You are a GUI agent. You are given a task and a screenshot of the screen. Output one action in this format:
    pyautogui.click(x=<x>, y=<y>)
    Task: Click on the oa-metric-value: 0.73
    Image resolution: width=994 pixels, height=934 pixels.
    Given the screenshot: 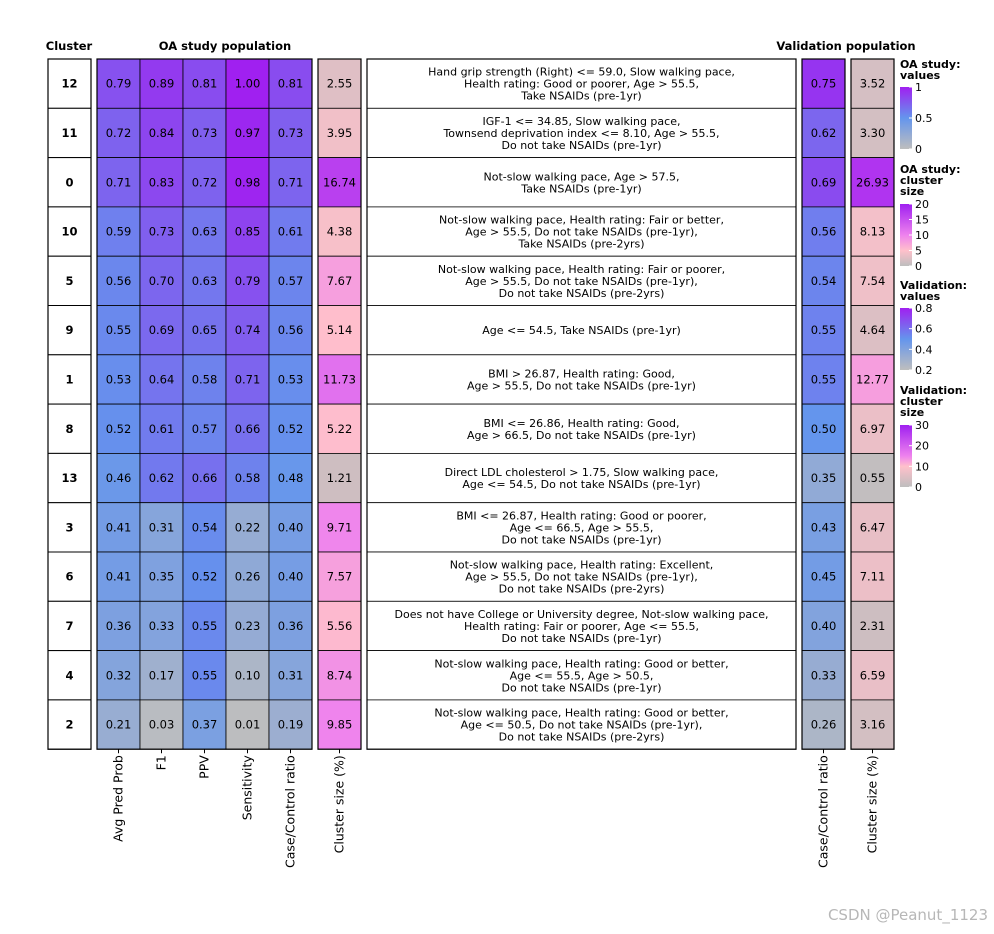 What is the action you would take?
    pyautogui.click(x=291, y=133)
    